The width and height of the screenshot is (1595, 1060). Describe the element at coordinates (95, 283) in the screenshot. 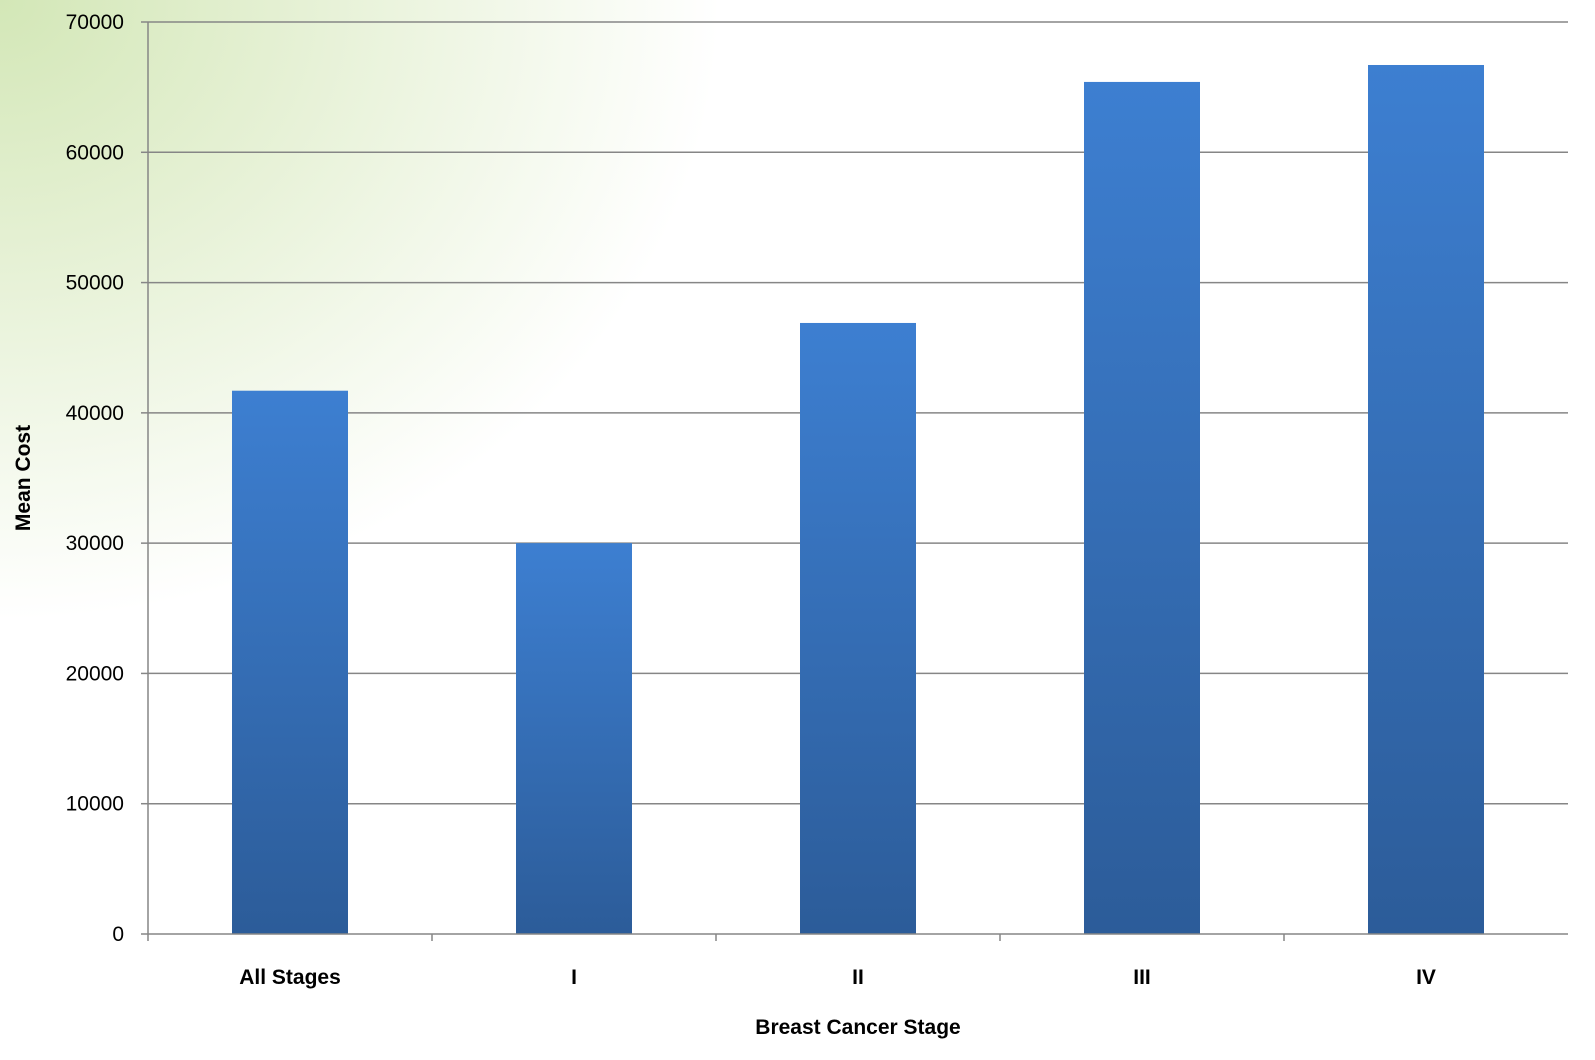

I see `y-tick-label: 50000` at that location.